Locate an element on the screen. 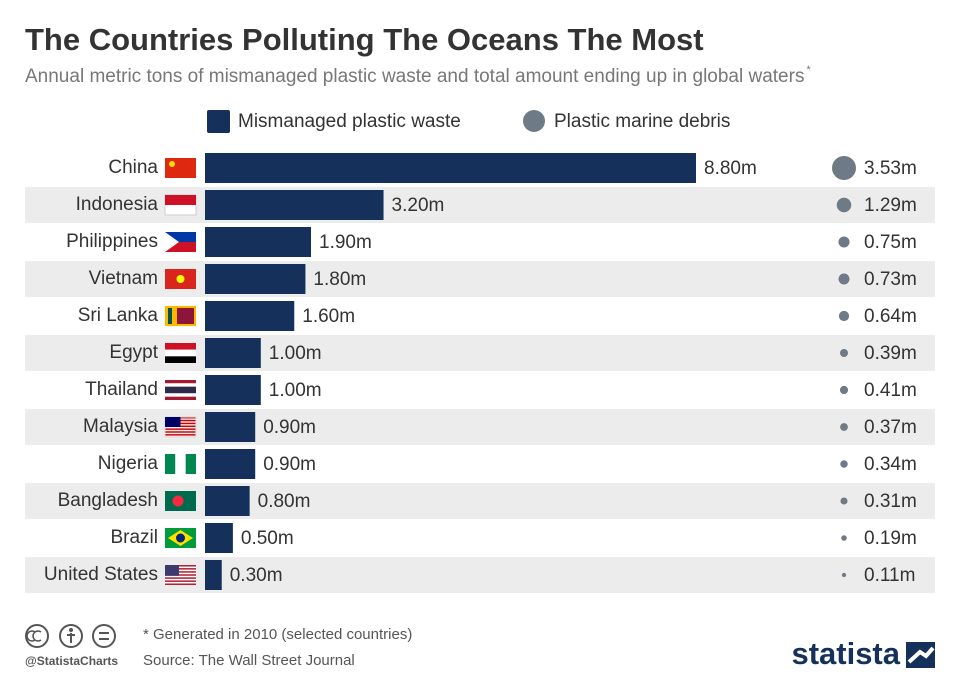 Image resolution: width=960 pixels, height=684 pixels. debris-value-label: 0.11m is located at coordinates (889, 575).